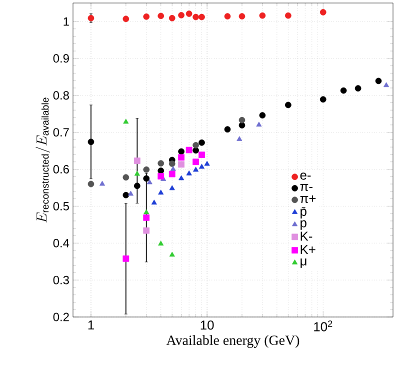 This screenshot has height=376, width=398. I want to click on legend-label: K-, so click(306, 236).